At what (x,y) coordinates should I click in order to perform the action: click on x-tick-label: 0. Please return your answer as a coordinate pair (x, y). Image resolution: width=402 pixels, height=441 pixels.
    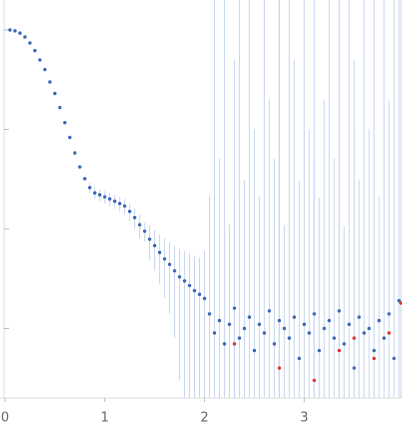
    Looking at the image, I should click on (5, 418).